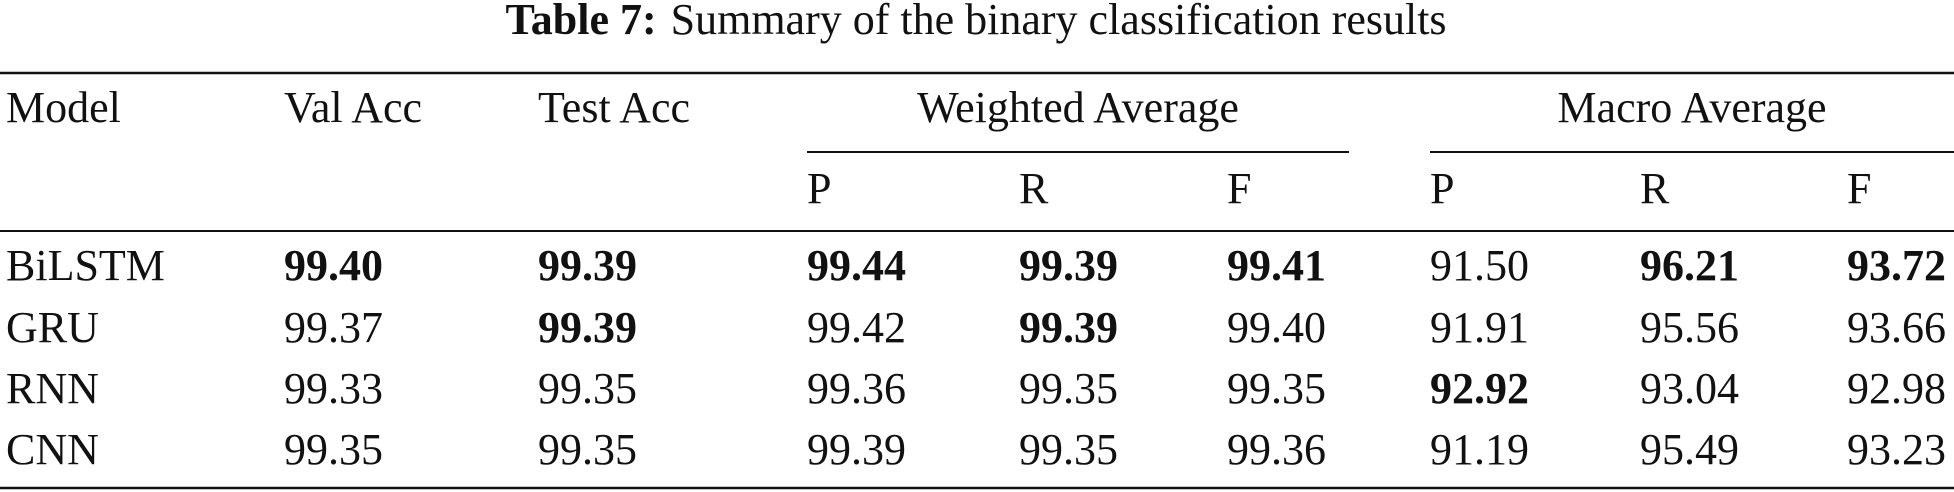 This screenshot has width=1954, height=492. I want to click on table-cell: 99.33, so click(333, 388).